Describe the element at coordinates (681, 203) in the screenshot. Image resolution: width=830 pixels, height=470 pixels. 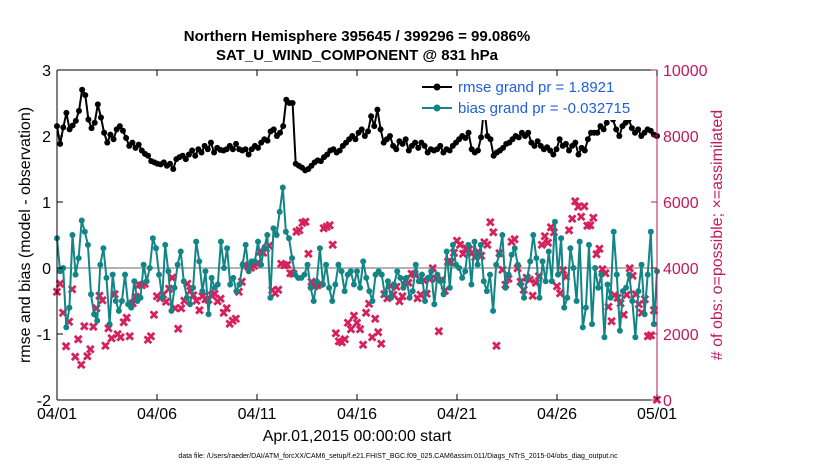
I see `y-tick-label-right: 6000` at that location.